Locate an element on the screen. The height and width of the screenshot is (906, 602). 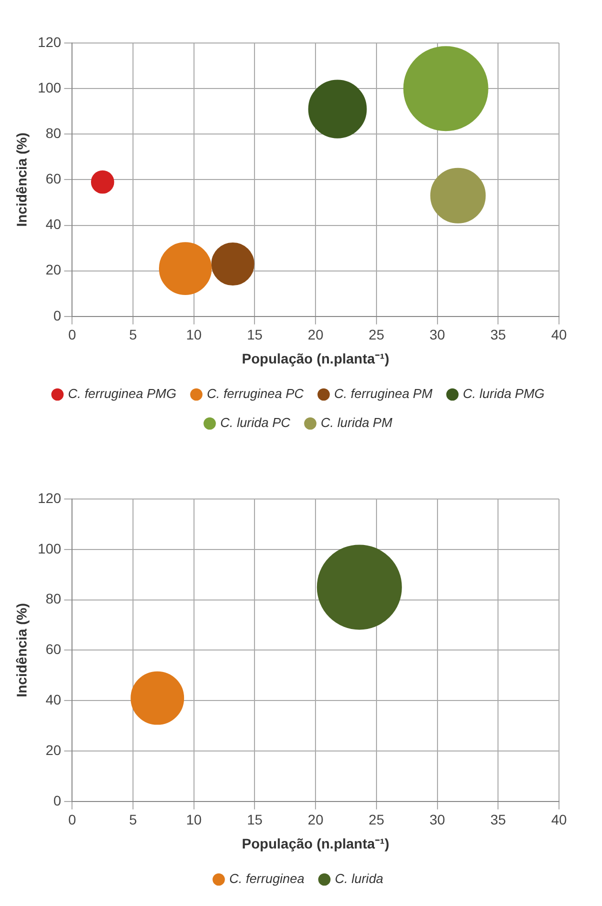
legend-label: C. lurida PM is located at coordinates (356, 422).